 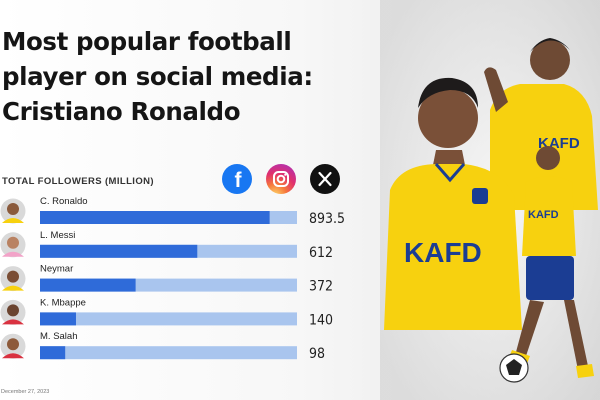 What do you see at coordinates (281, 179) in the screenshot?
I see `instagram-icon` at bounding box center [281, 179].